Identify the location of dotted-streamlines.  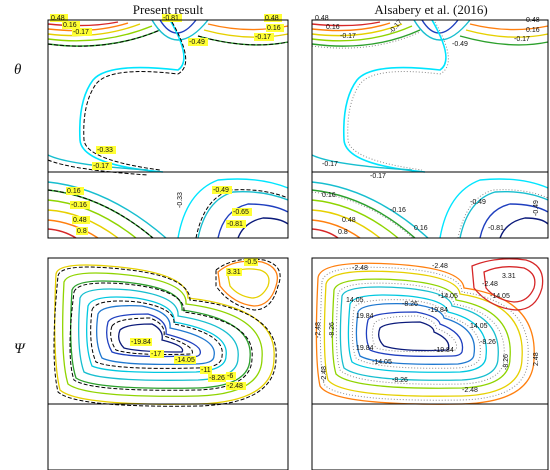
(424, 333).